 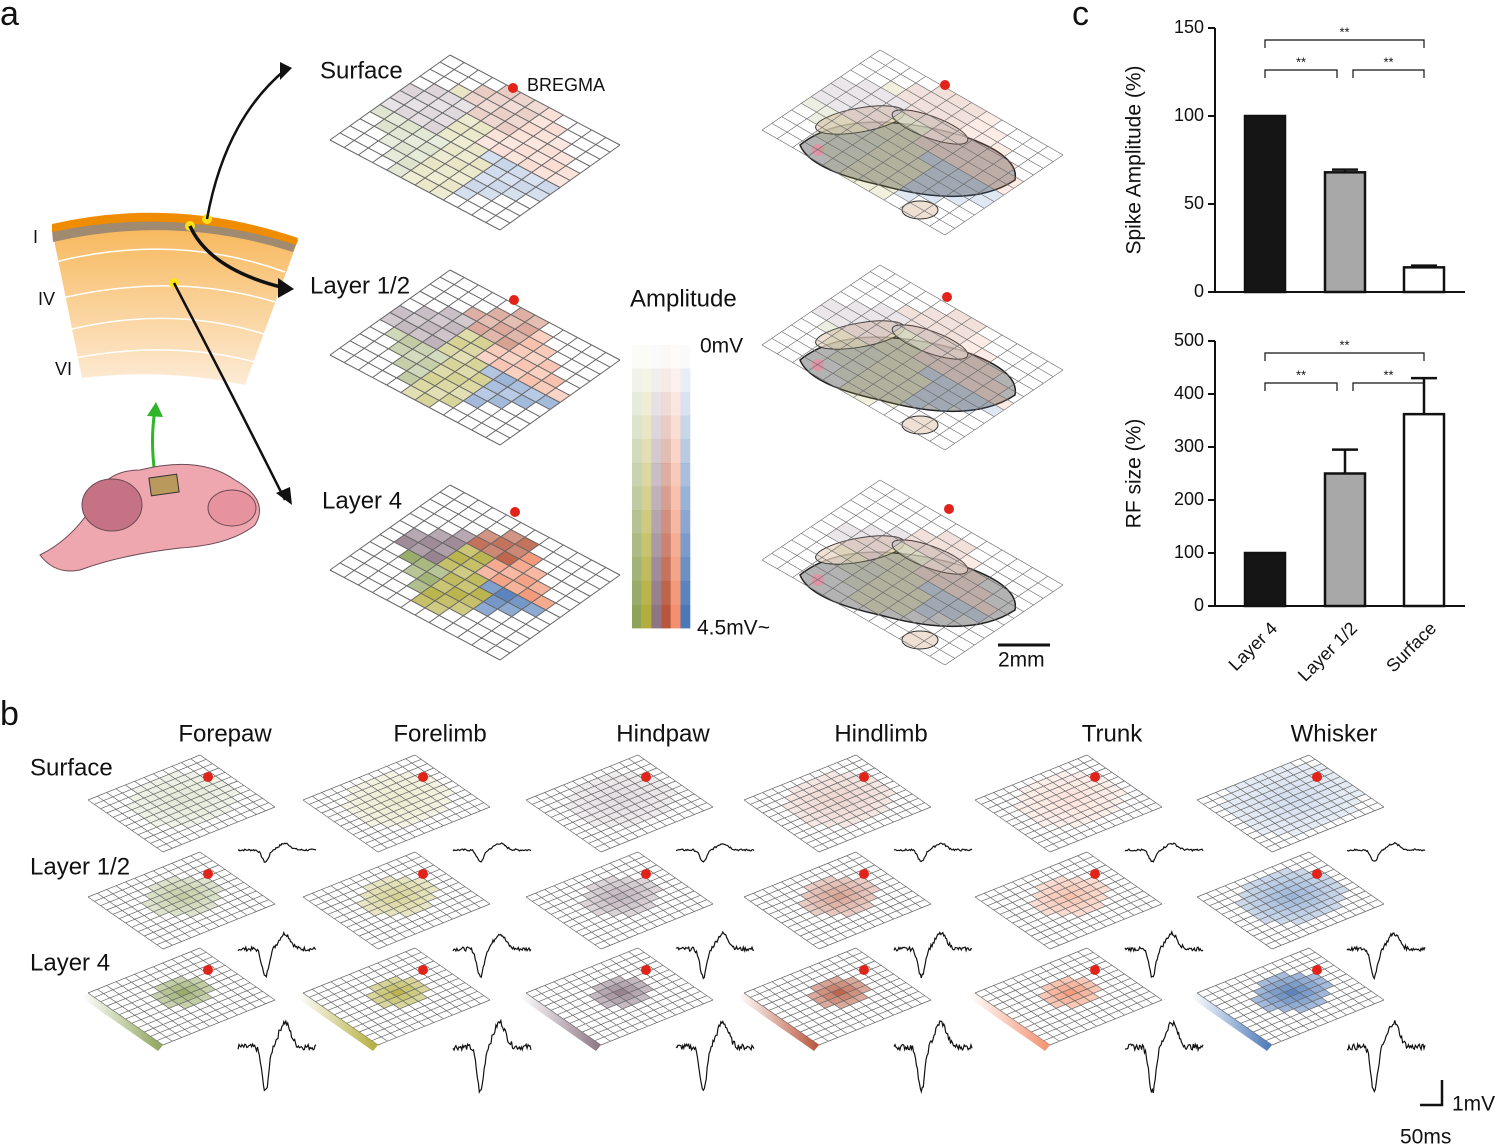 What do you see at coordinates (1345, 232) in the screenshot?
I see `bar` at bounding box center [1345, 232].